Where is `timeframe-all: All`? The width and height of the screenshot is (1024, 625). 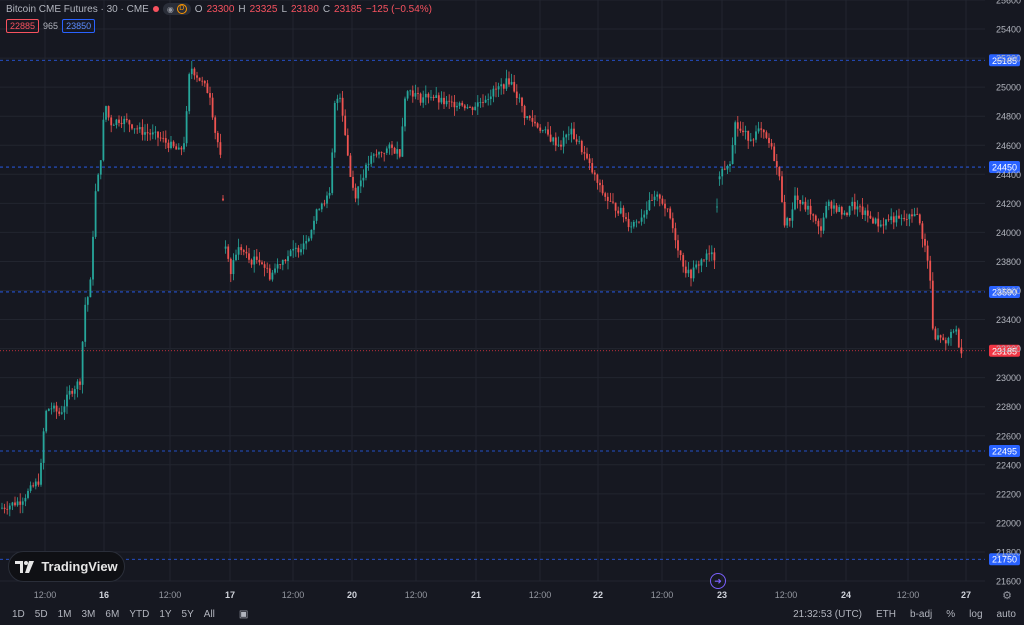 timeframe-all: All is located at coordinates (209, 614).